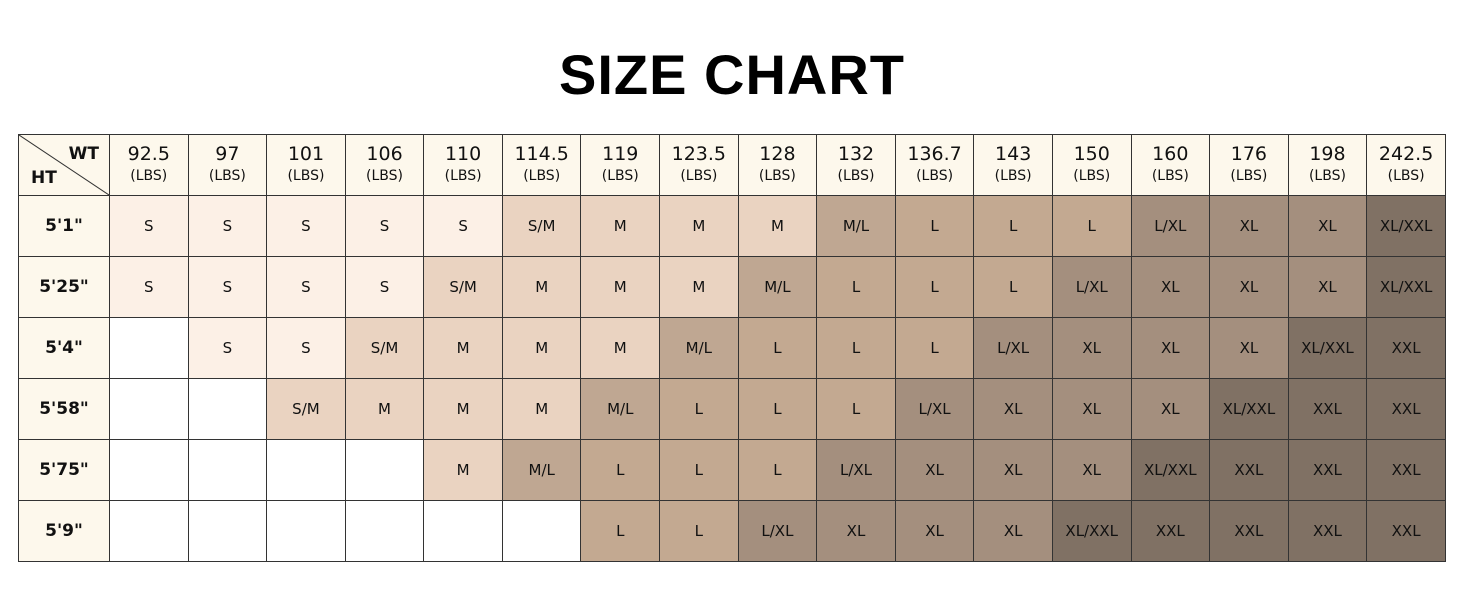  I want to click on height-label: HT, so click(44, 178).